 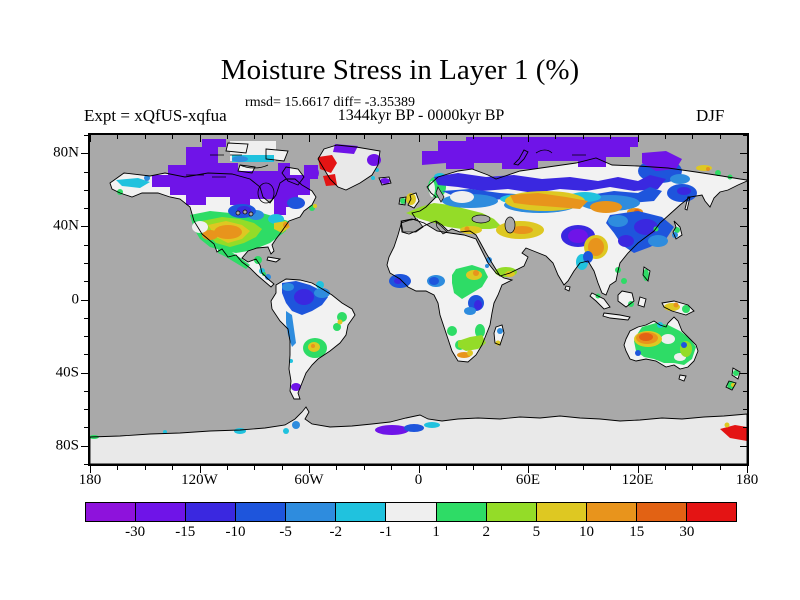 What do you see at coordinates (309, 480) in the screenshot?
I see `x-axis-label: 60W` at bounding box center [309, 480].